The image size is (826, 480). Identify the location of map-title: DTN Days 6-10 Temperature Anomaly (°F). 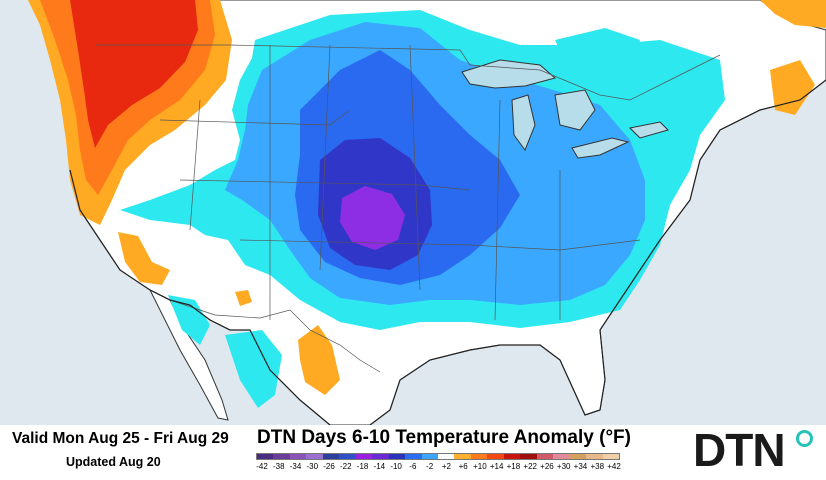
(444, 437).